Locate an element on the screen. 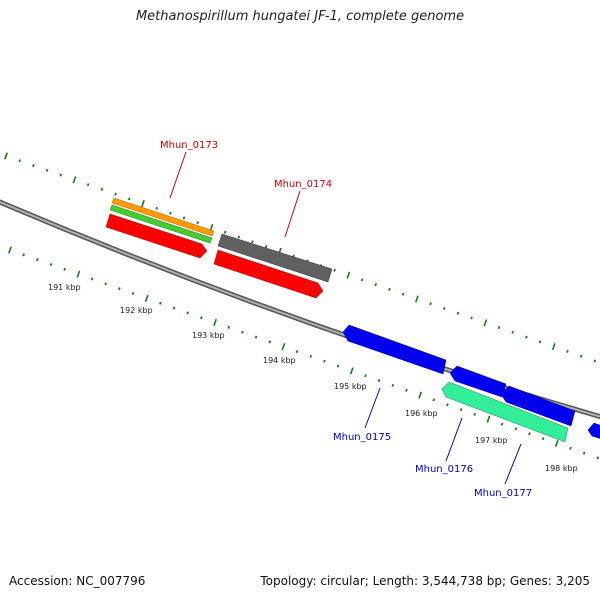 This screenshot has height=600, width=600. scale-label: 197 kbp is located at coordinates (491, 440).